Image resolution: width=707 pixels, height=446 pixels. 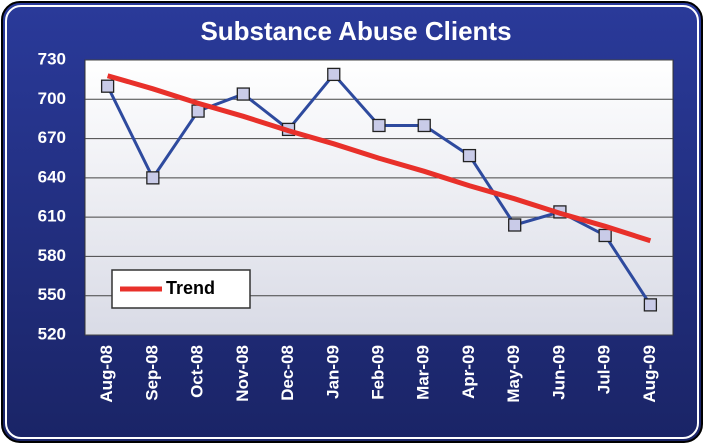 What do you see at coordinates (52, 58) in the screenshot?
I see `y-tick-label: 730` at bounding box center [52, 58].